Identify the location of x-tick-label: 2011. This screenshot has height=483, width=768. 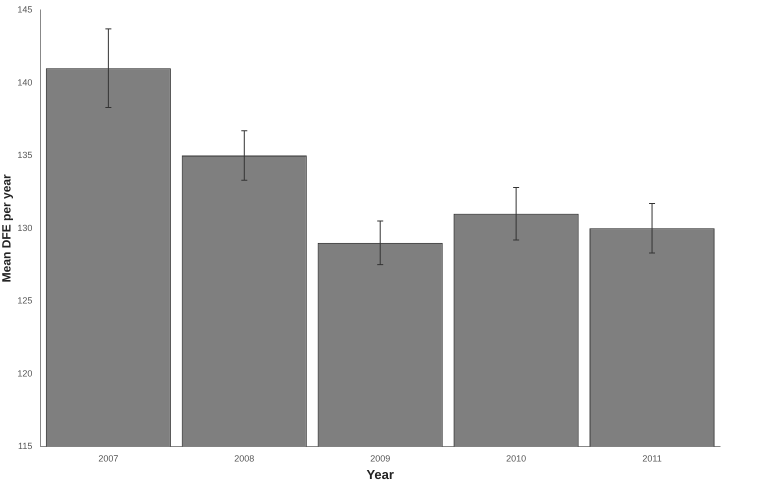
(652, 458).